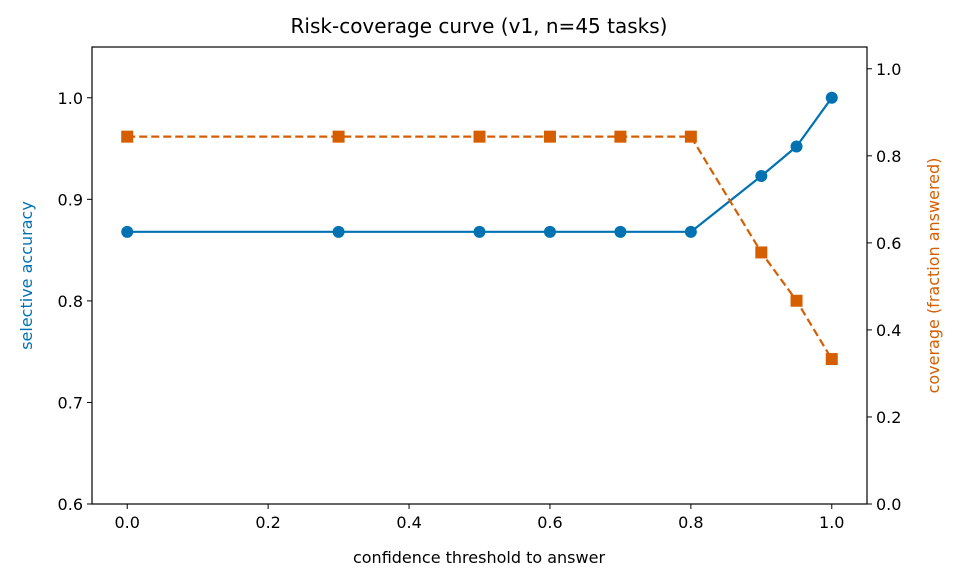 This screenshot has width=959, height=584. Describe the element at coordinates (690, 522) in the screenshot. I see `x-tick-label: 0.8` at that location.